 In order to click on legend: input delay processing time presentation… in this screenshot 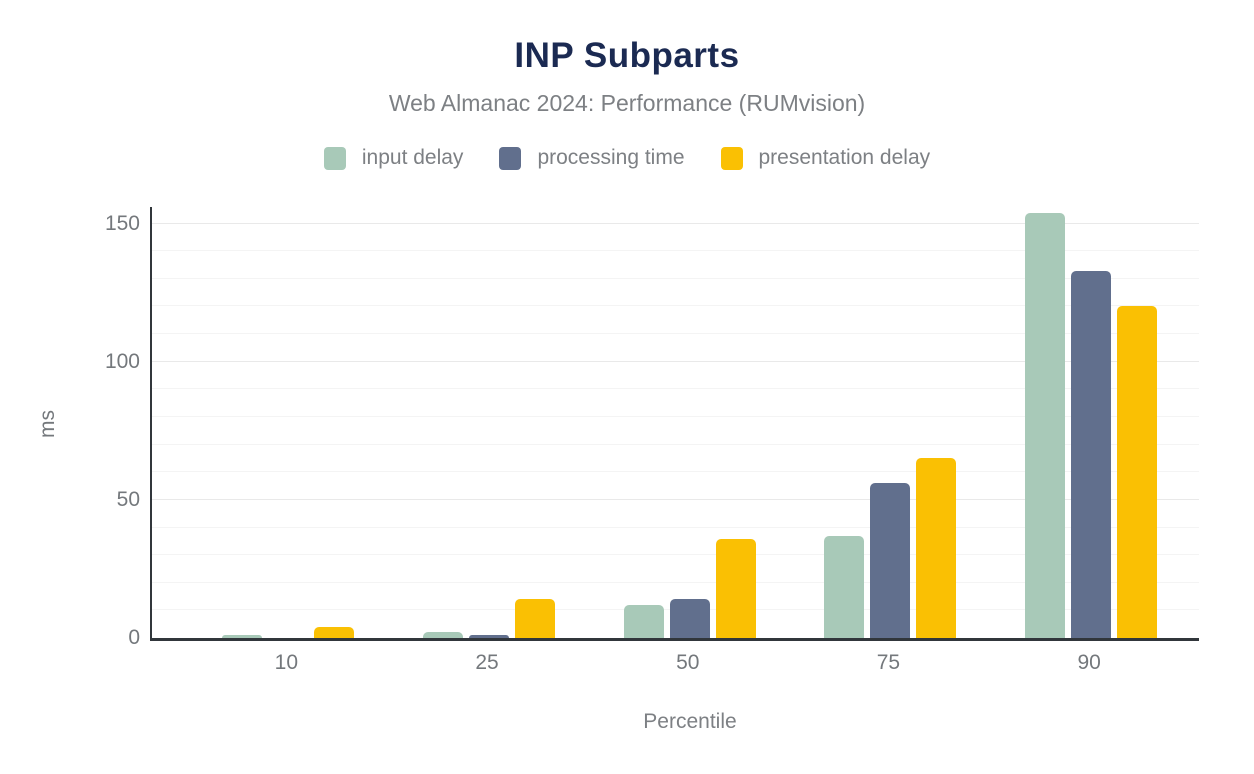, I will do `click(627, 158)`.